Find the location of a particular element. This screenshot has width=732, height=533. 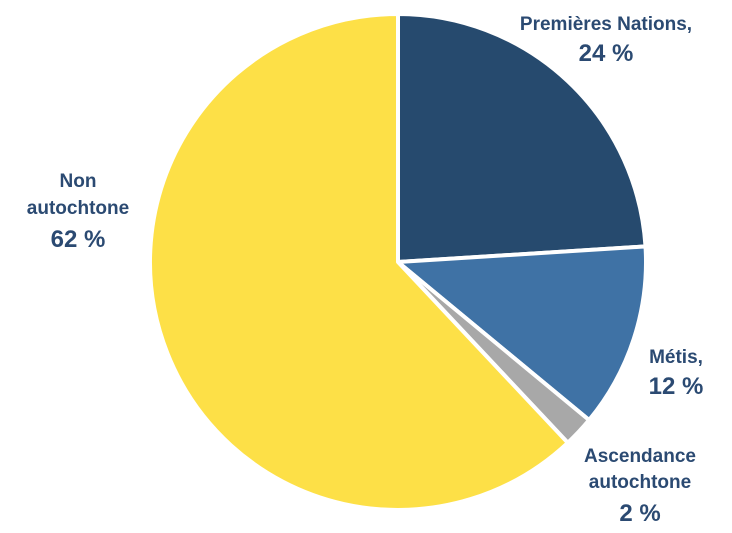

slice-label-4: Non autochtone 62 % is located at coordinates (78, 212).